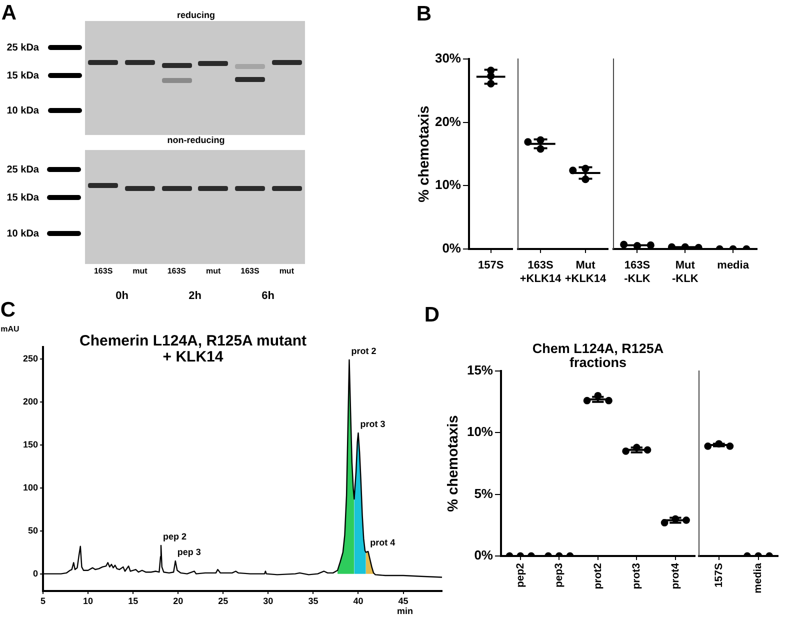  What do you see at coordinates (403, 601) in the screenshot?
I see `x-tick-label: 45` at bounding box center [403, 601].